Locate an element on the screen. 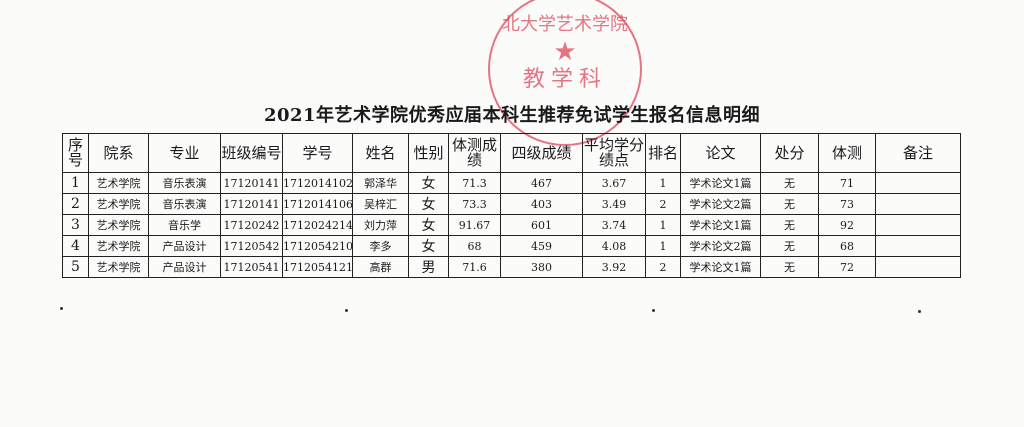 The height and width of the screenshot is (427, 1024). column-header: 专业 is located at coordinates (184, 153).